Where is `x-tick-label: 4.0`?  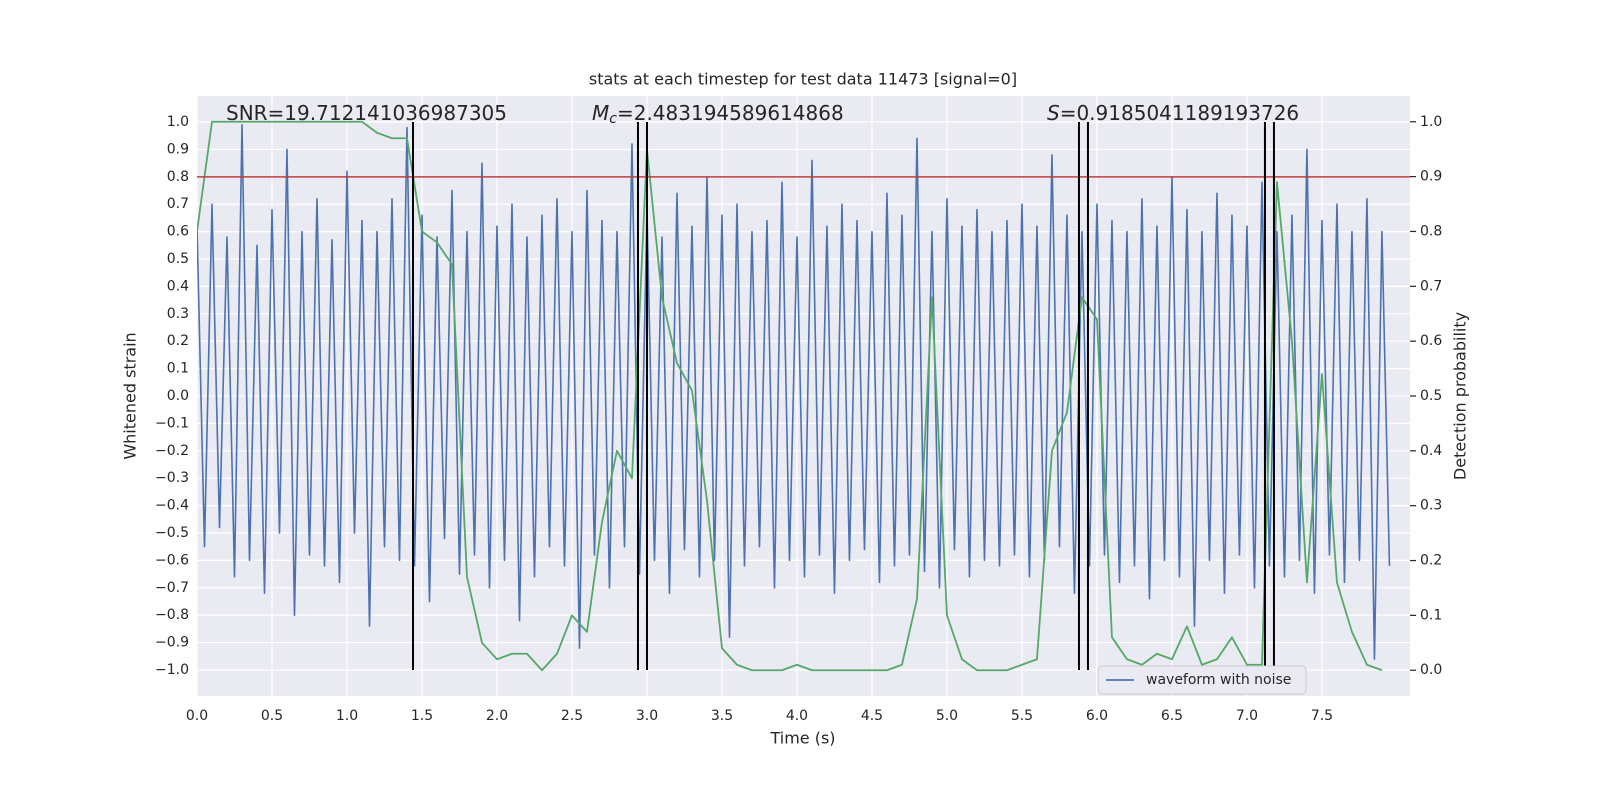
x-tick-label: 4.0 is located at coordinates (797, 716).